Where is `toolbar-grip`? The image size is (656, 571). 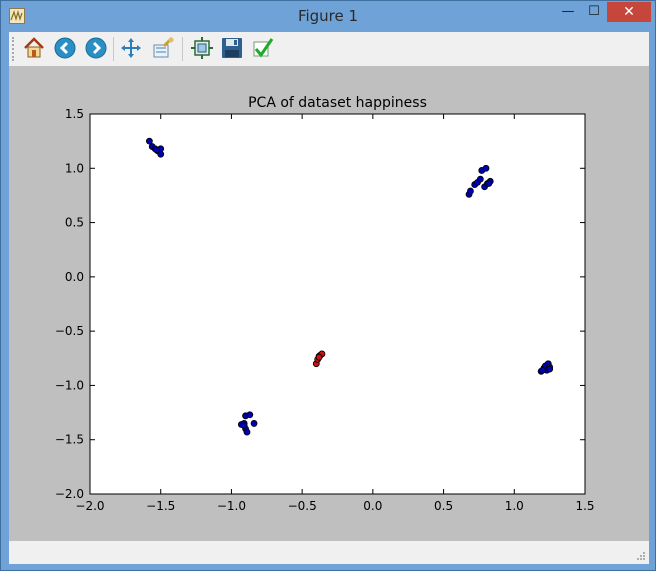 toolbar-grip is located at coordinates (14, 49).